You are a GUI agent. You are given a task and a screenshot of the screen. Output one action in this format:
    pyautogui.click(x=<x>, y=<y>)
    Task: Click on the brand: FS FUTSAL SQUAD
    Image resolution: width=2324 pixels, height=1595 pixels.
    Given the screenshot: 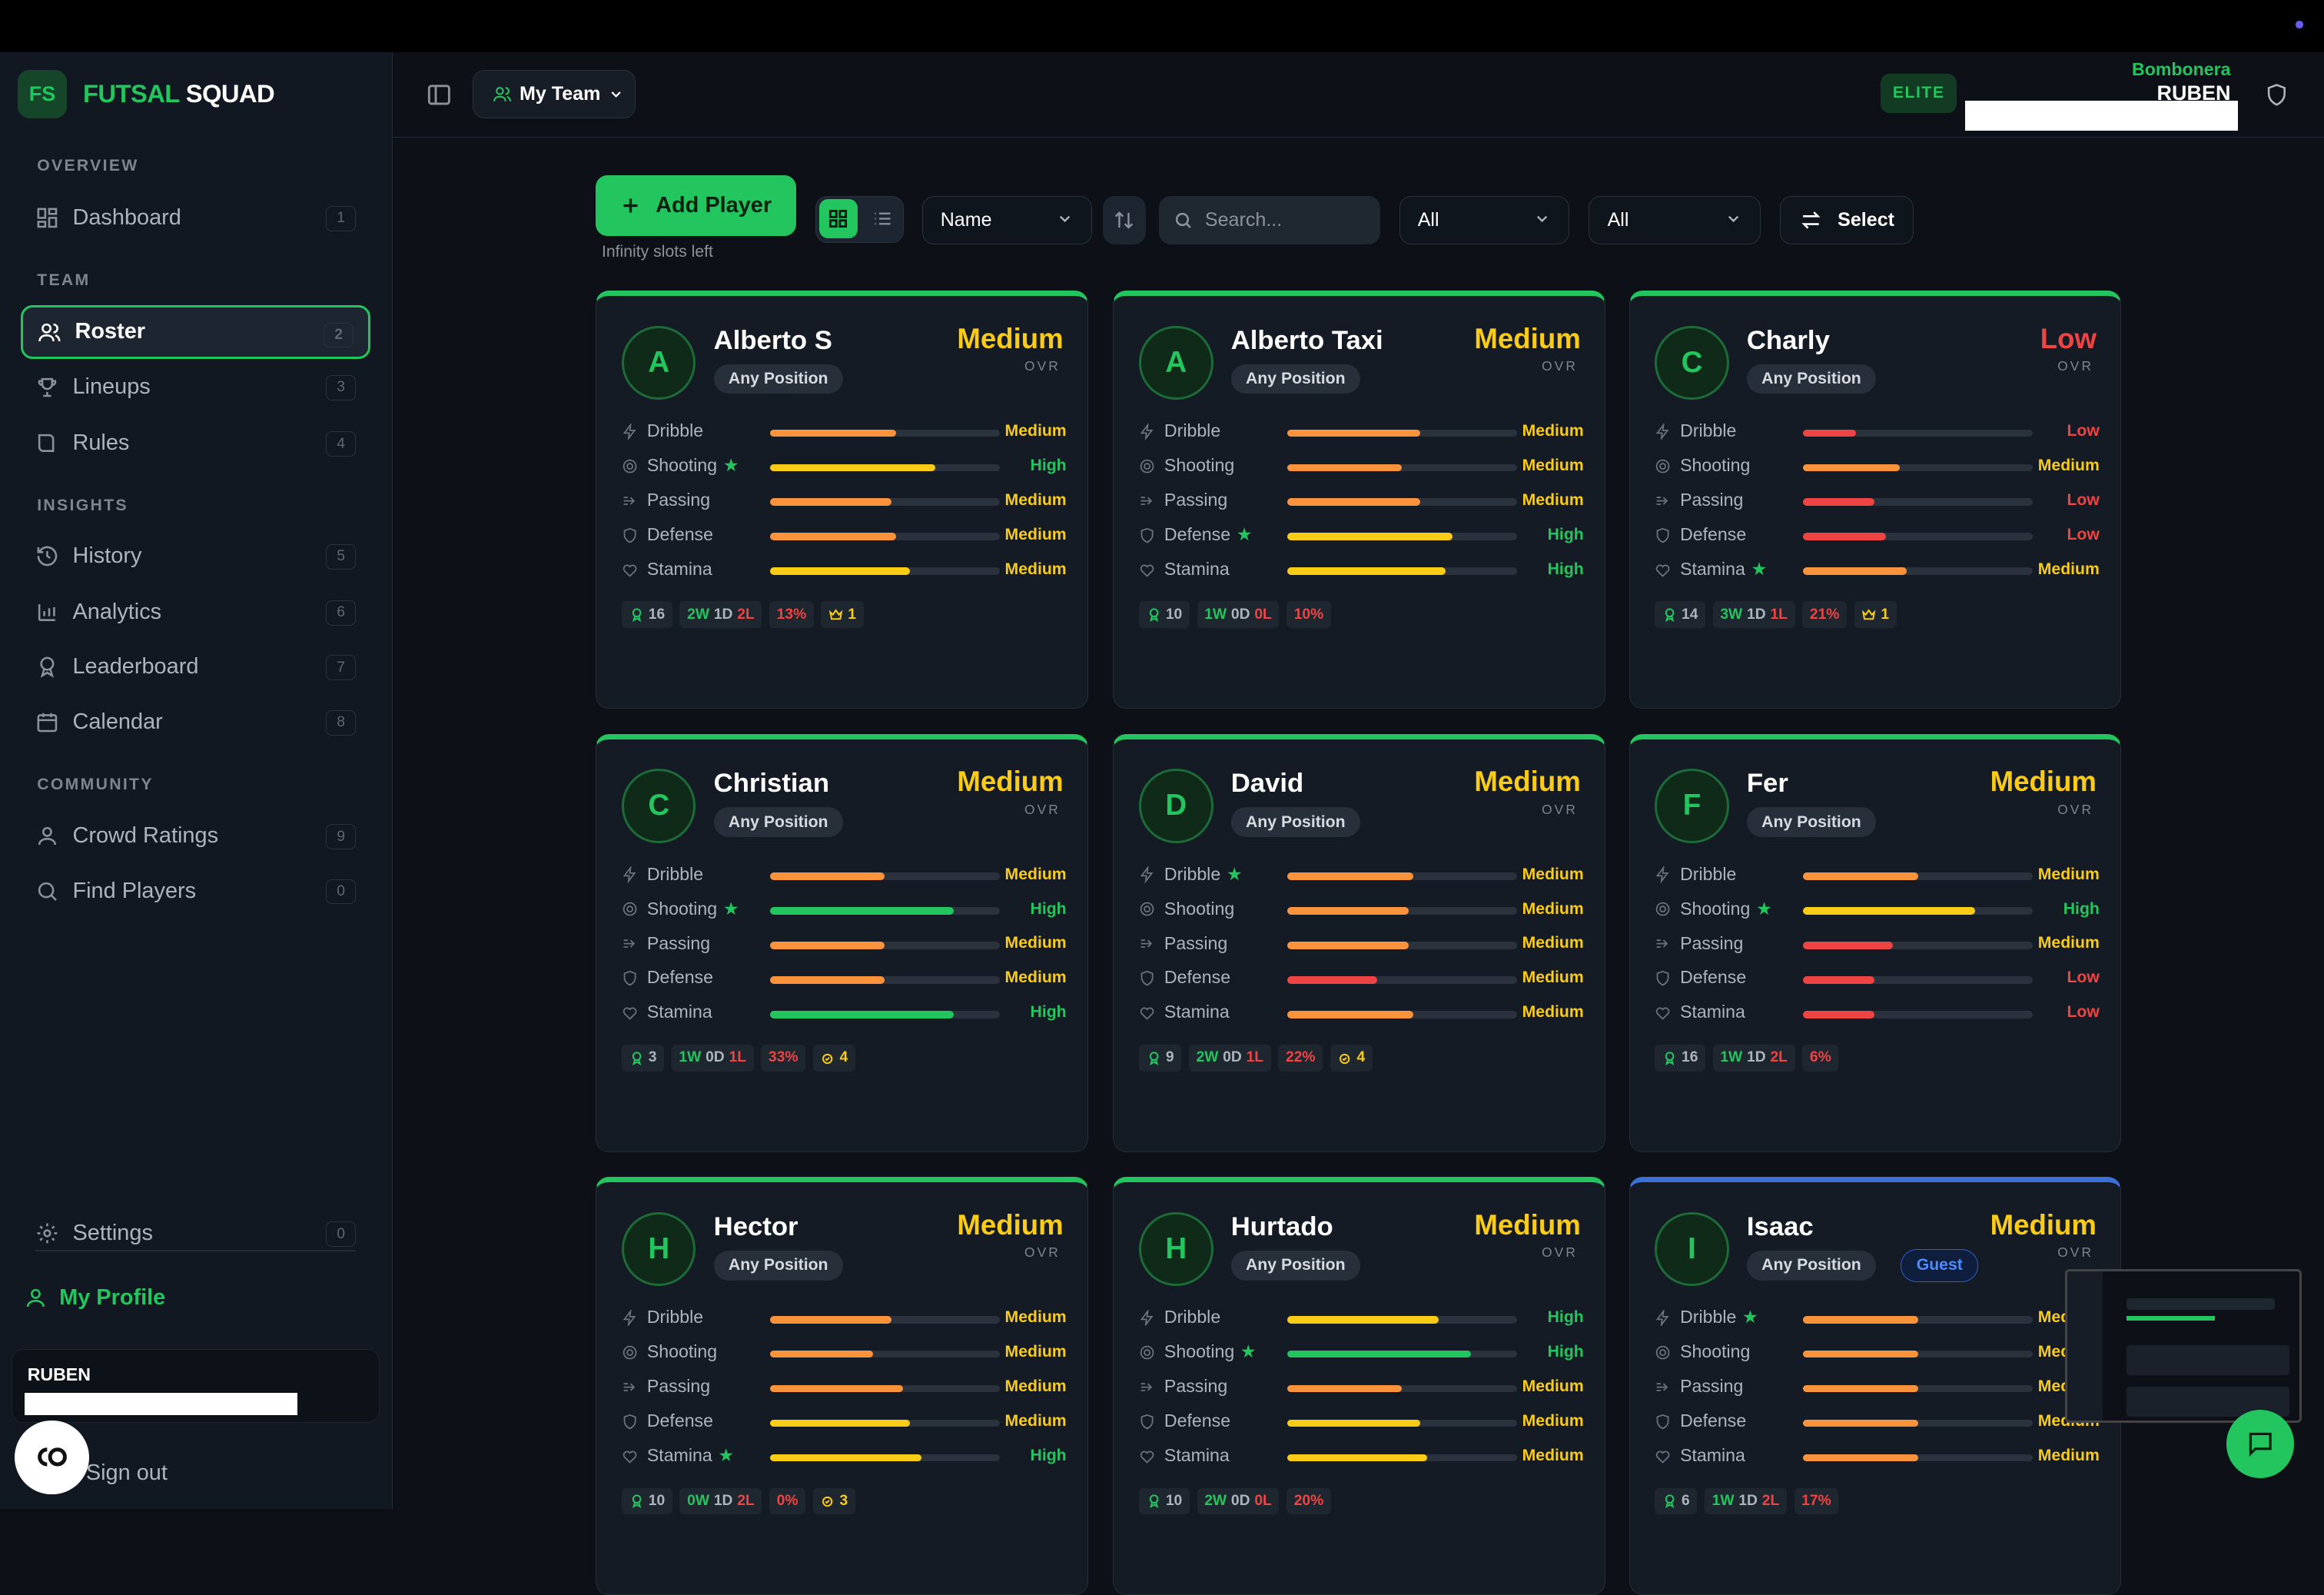 What is the action you would take?
    pyautogui.click(x=146, y=94)
    